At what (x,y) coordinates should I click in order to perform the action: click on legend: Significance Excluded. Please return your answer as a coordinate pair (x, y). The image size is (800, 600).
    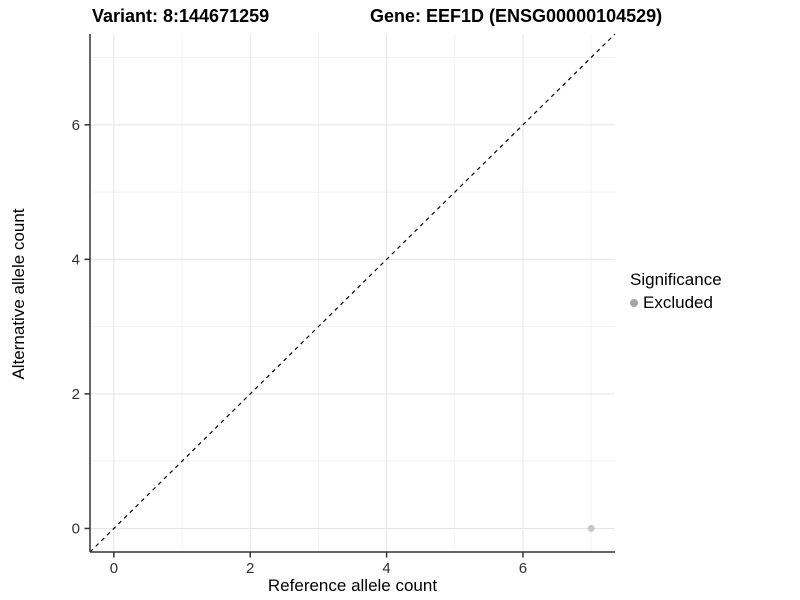
    Looking at the image, I should click on (676, 291).